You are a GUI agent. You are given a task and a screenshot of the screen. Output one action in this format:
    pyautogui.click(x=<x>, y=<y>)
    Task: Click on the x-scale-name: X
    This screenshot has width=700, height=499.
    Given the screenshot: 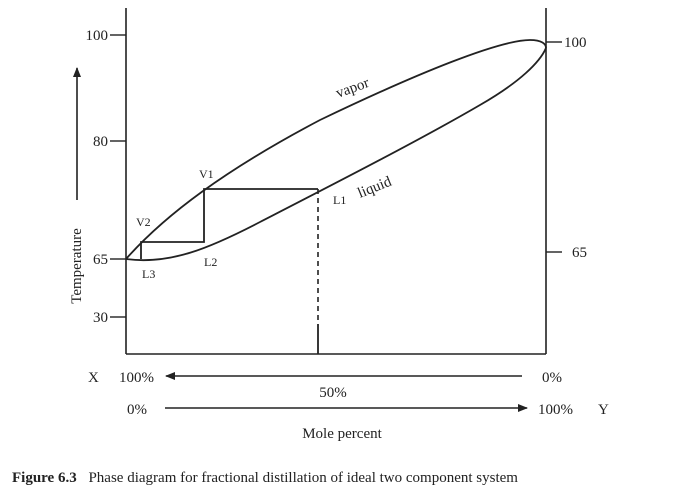 What is the action you would take?
    pyautogui.click(x=93, y=378)
    